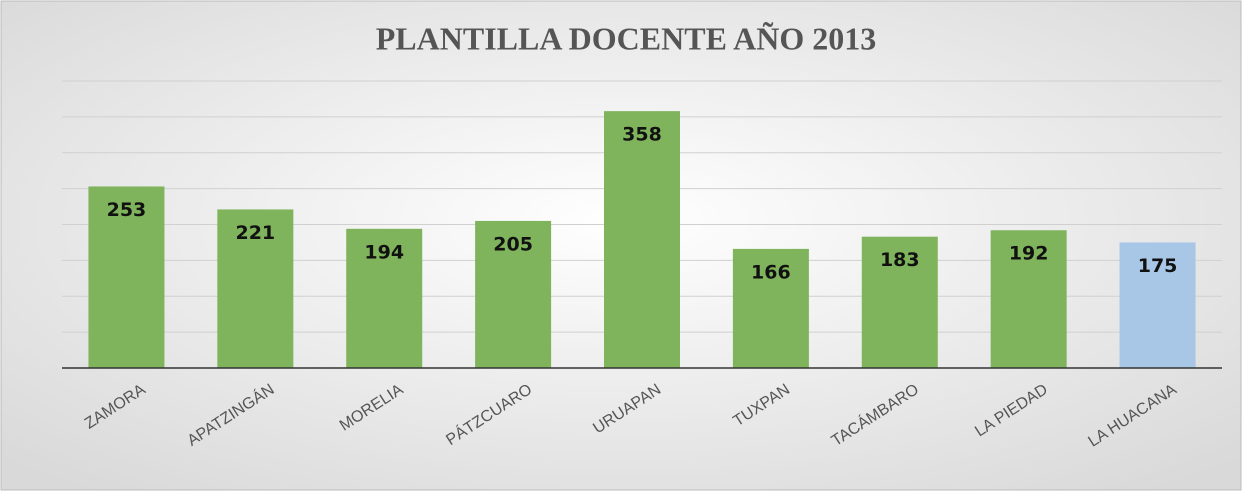 The height and width of the screenshot is (491, 1242). I want to click on value-label: 175, so click(1158, 266).